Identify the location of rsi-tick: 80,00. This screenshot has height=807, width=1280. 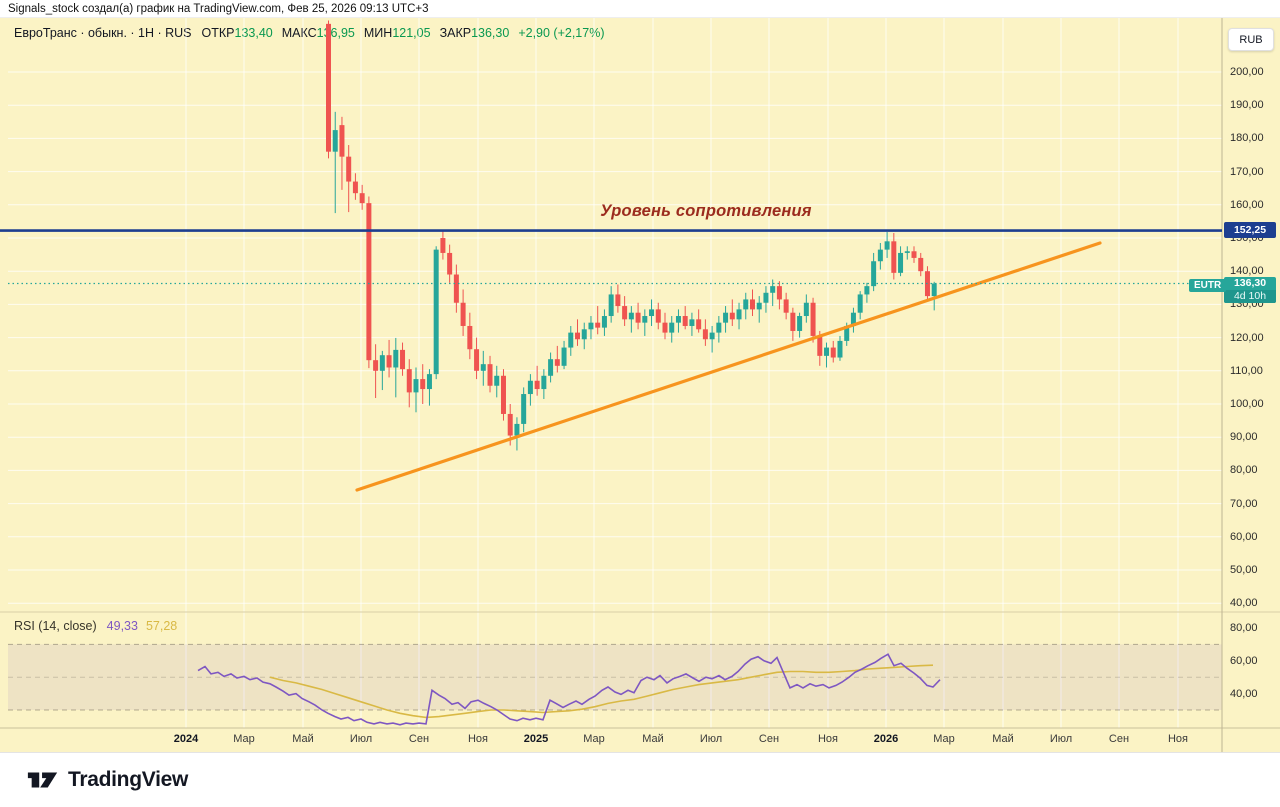
(1244, 628).